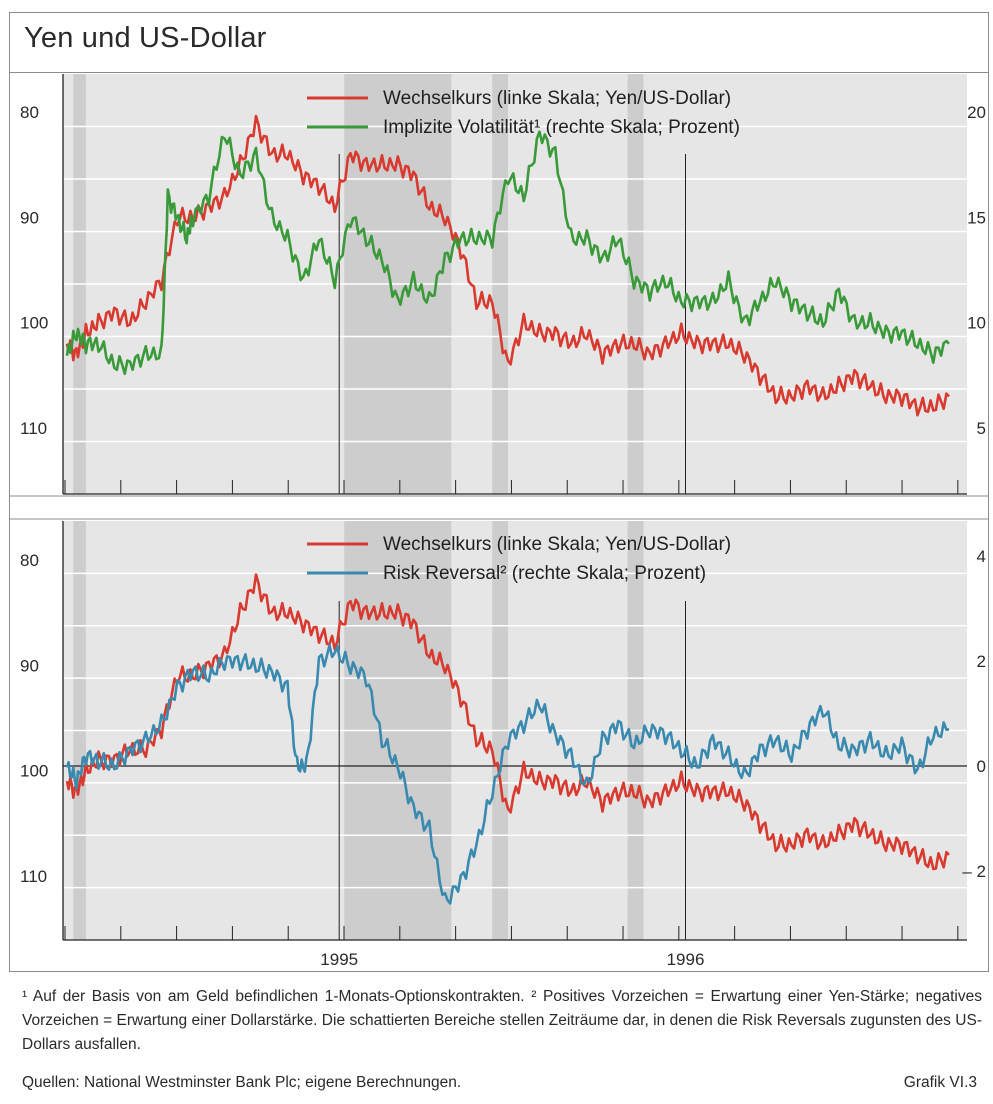  I want to click on top-right-tick-label: 20, so click(976, 112).